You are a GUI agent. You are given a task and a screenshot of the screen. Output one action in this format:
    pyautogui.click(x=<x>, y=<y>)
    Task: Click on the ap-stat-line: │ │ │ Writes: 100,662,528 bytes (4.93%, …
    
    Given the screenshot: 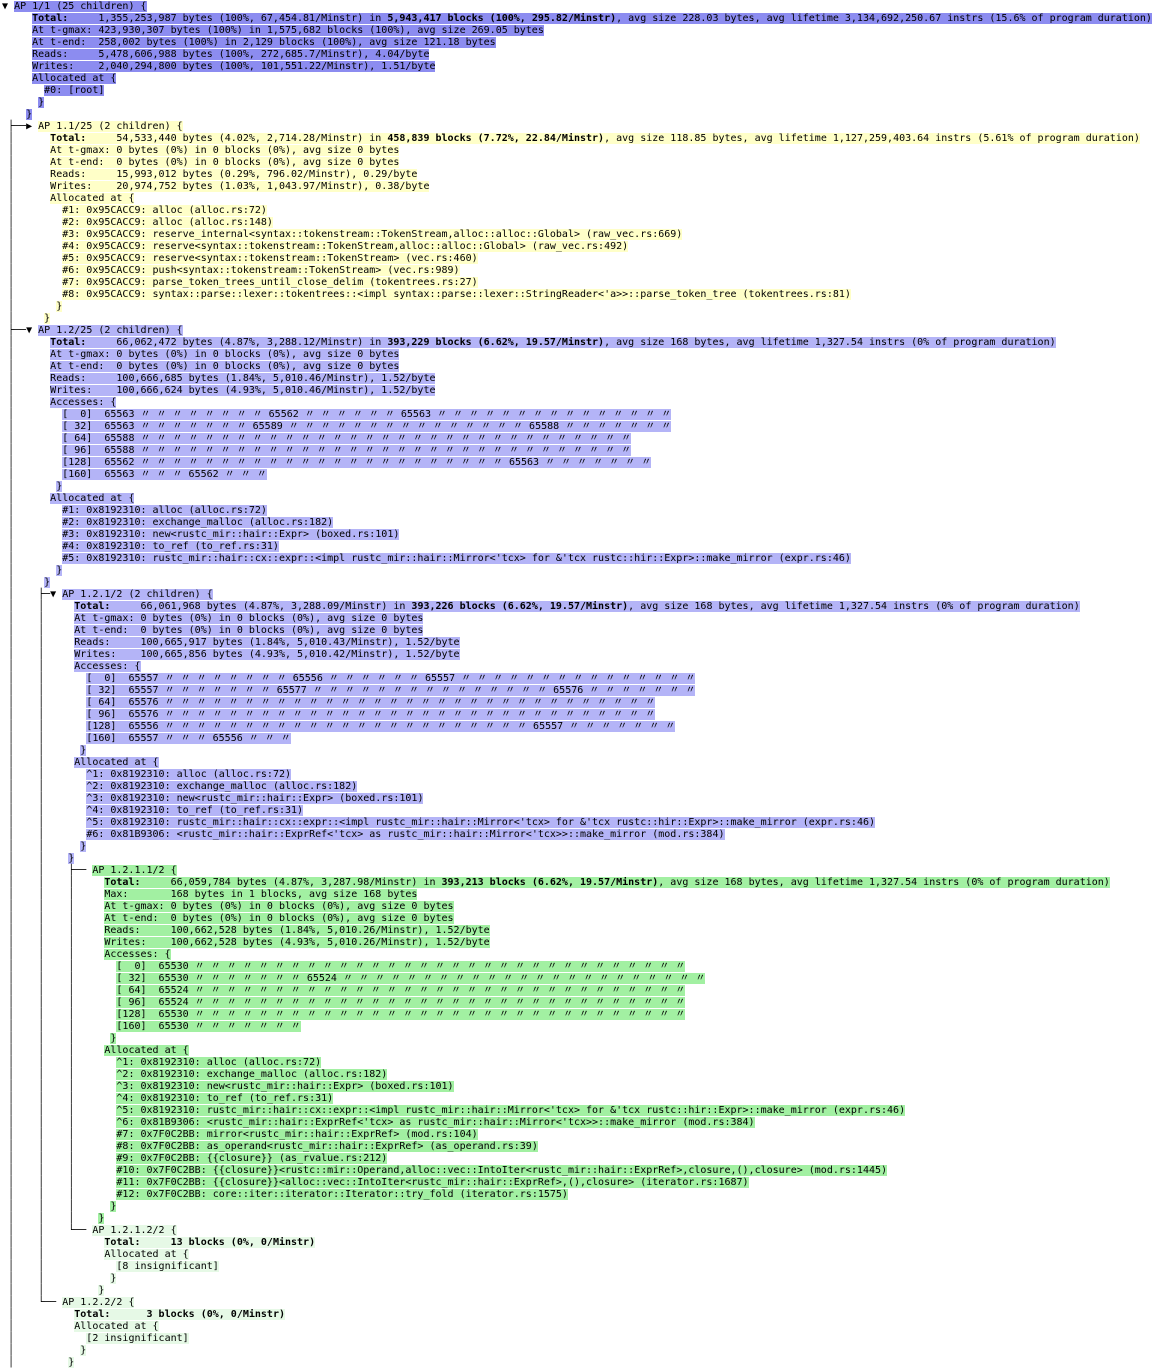 What is the action you would take?
    pyautogui.click(x=588, y=943)
    